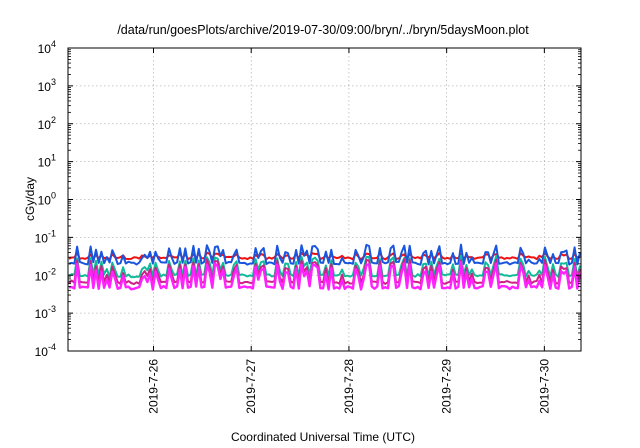  Describe the element at coordinates (154, 386) in the screenshot. I see `x-tick-label: 2019-7-26` at that location.